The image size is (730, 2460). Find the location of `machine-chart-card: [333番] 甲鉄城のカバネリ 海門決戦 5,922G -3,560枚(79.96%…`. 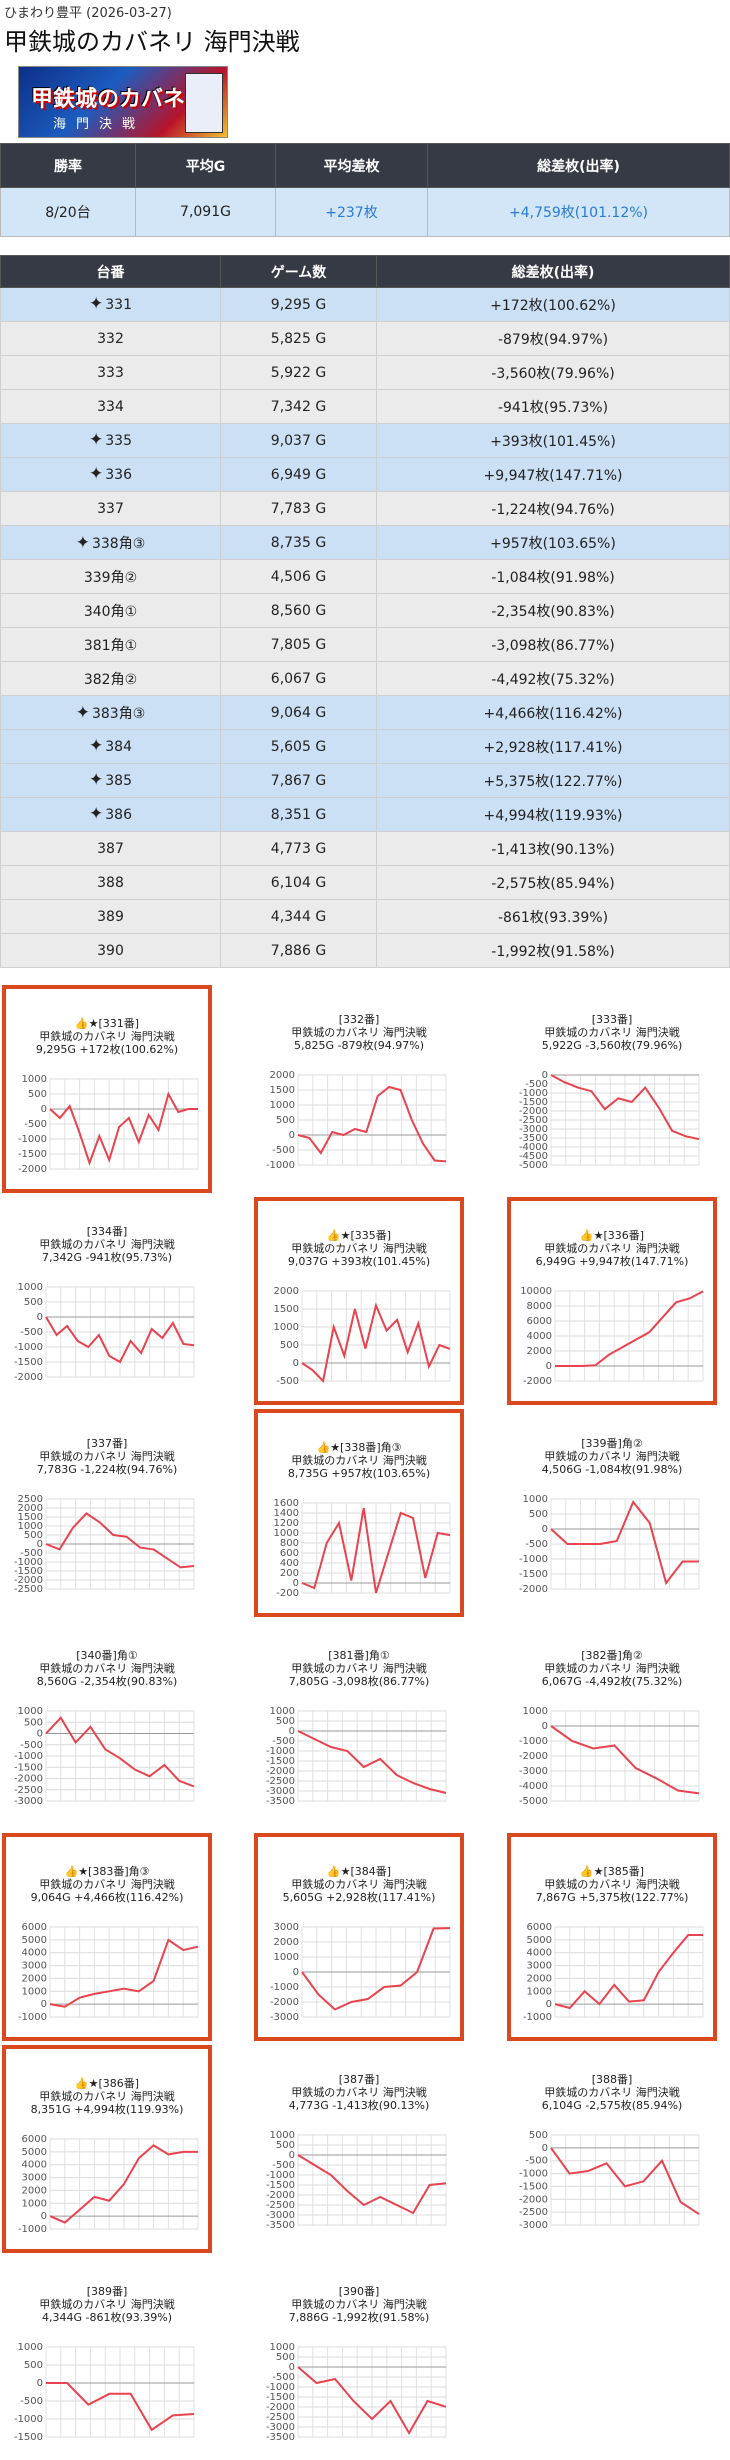

machine-chart-card: [333番] 甲鉄城のカバネリ 海門決戦 5,922G -3,560枚(79.96%… is located at coordinates (612, 1089).